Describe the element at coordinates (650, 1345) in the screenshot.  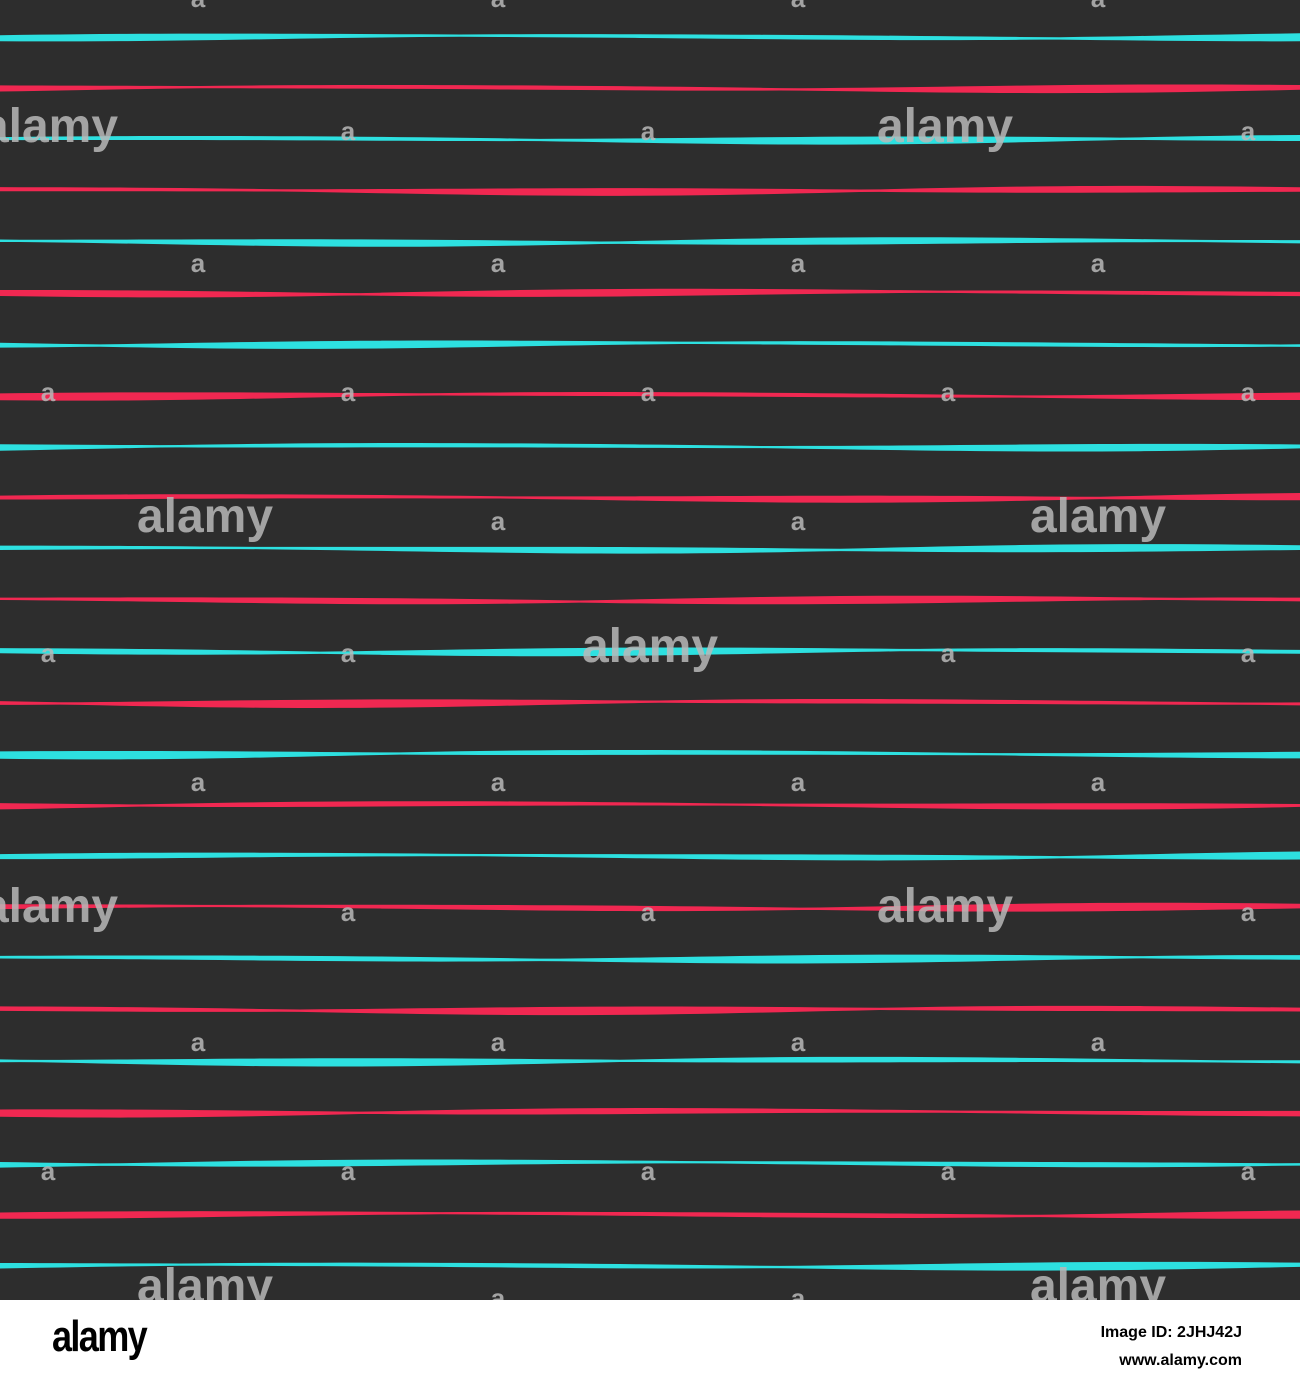
I see `stock-footer-bar: alamy Image ID: 2JHJ42J www.alamy.com` at that location.